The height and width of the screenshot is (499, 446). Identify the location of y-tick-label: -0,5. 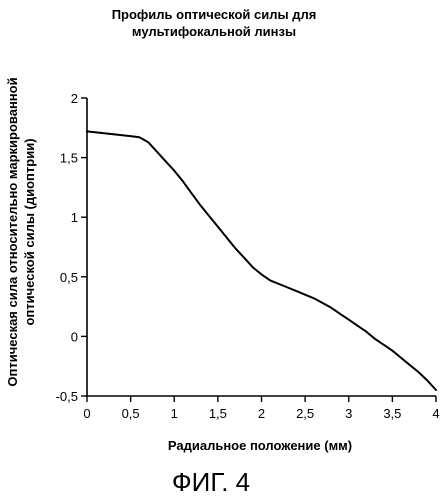
(67, 396).